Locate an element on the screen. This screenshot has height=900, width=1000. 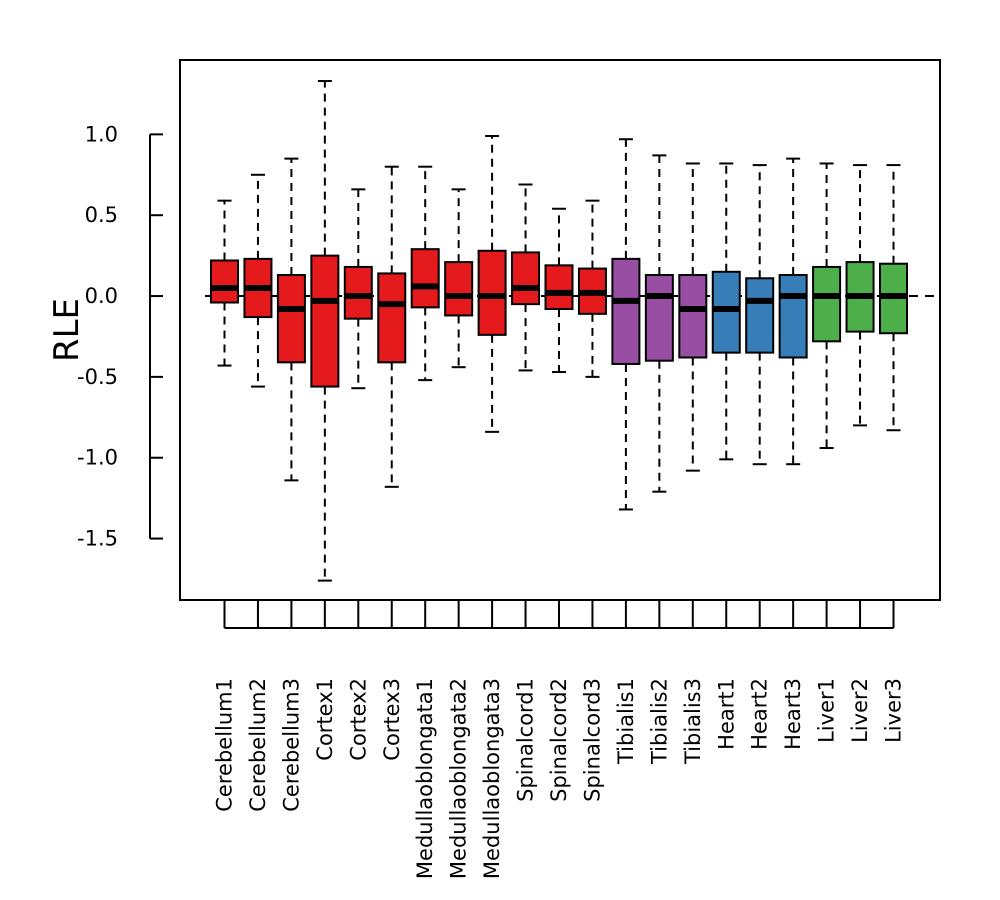
x-category-label: Medullaoblongata1 is located at coordinates (425, 778).